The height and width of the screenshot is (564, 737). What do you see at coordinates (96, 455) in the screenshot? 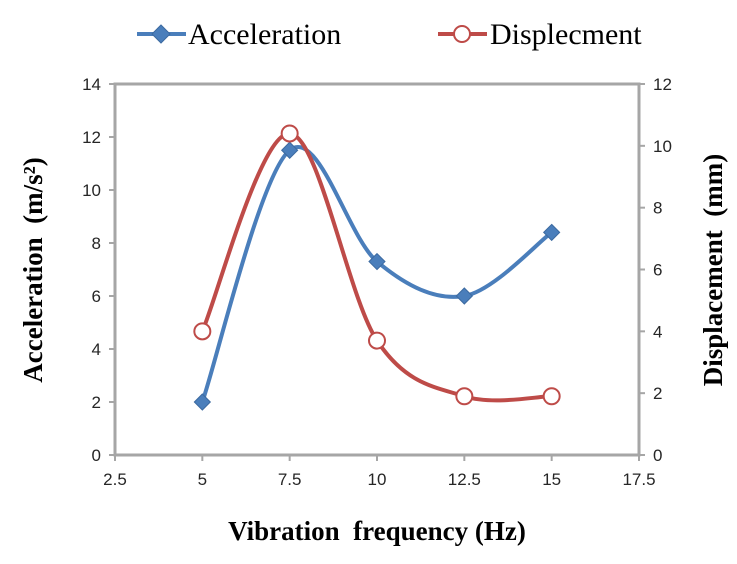
I see `y-tick-label: 0` at bounding box center [96, 455].